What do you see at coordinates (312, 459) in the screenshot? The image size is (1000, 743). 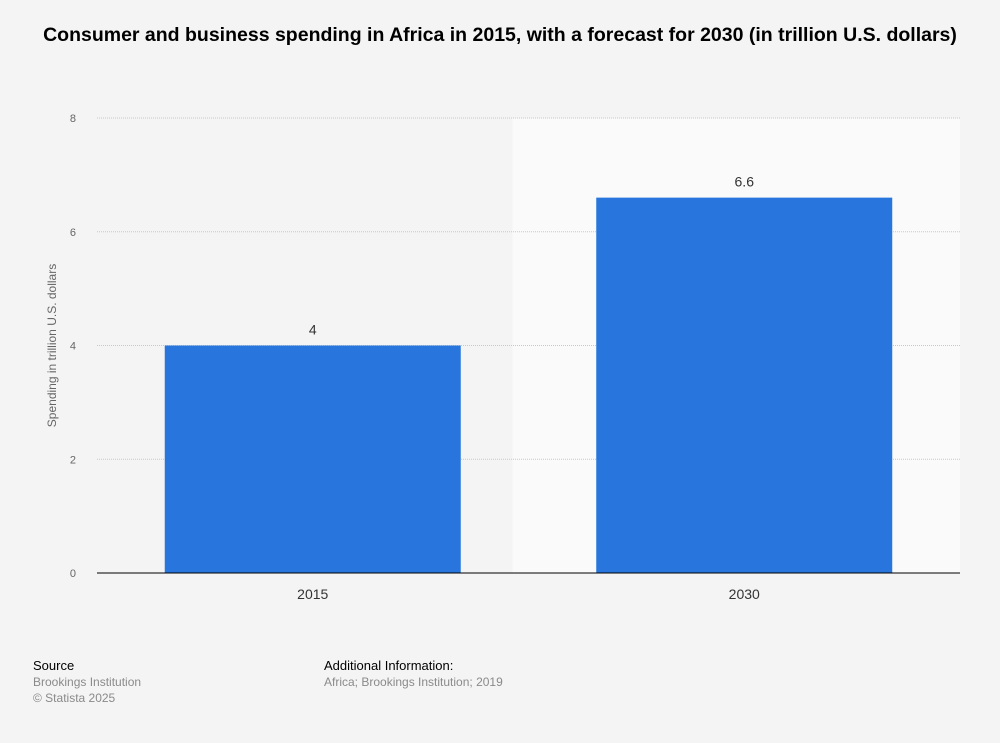 I see `bar-2015` at bounding box center [312, 459].